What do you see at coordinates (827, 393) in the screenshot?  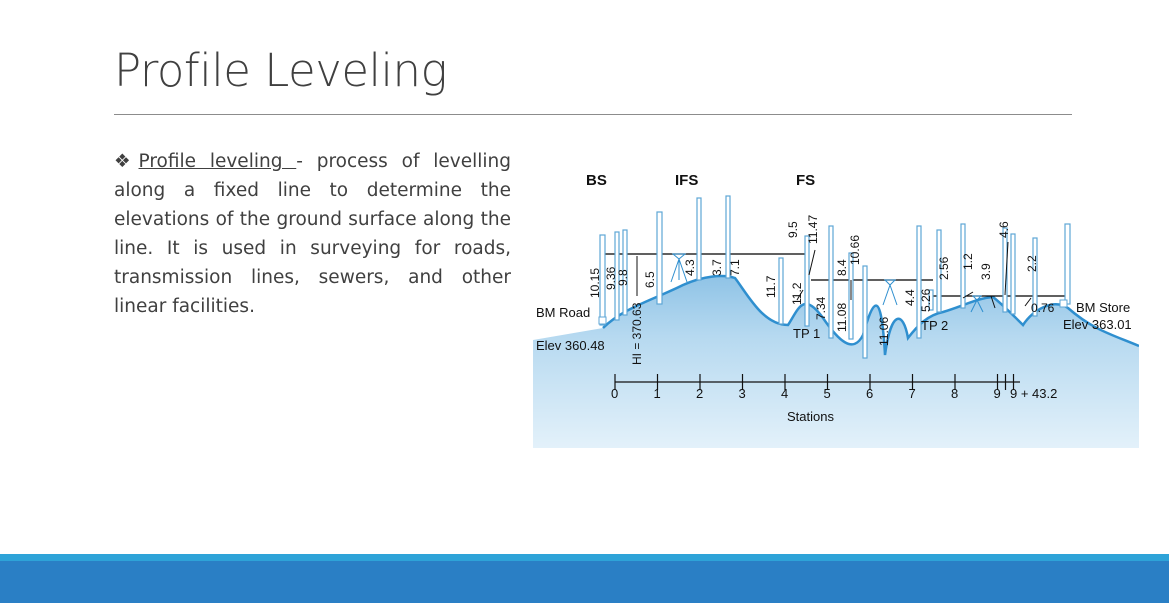 I see `station-tick-label: 5` at bounding box center [827, 393].